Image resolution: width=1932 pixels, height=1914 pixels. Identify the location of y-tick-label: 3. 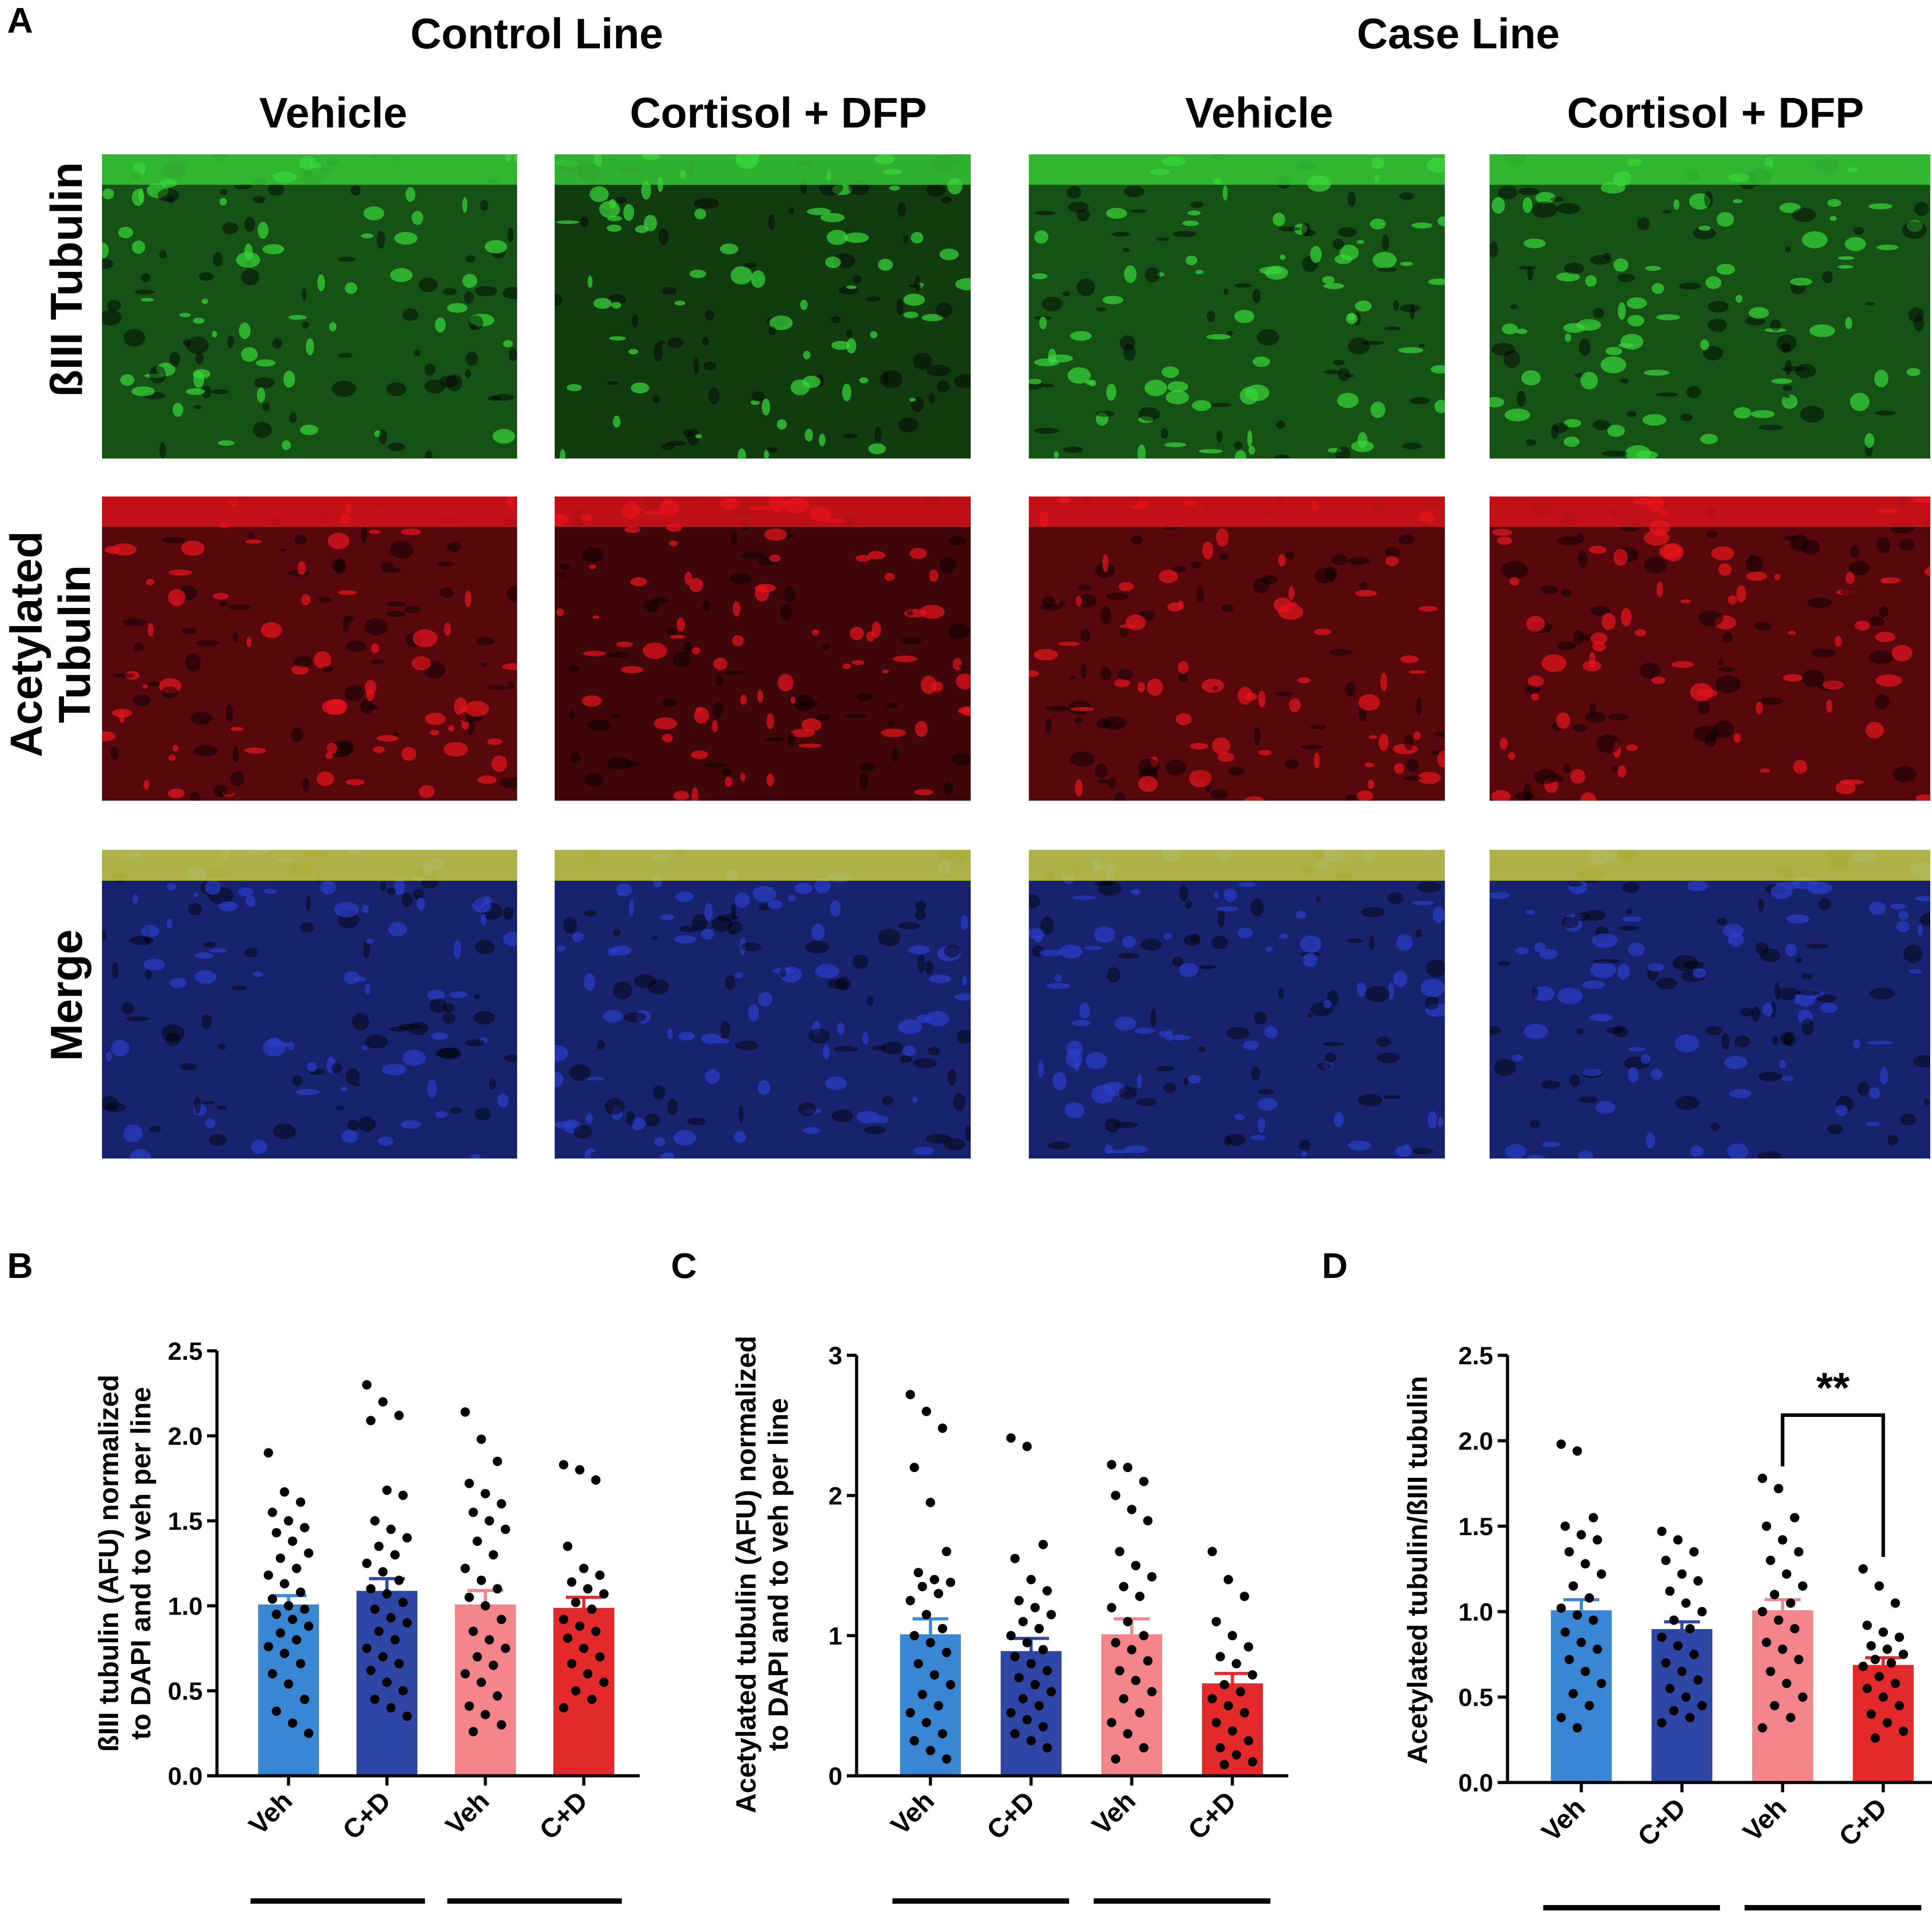
(835, 1355).